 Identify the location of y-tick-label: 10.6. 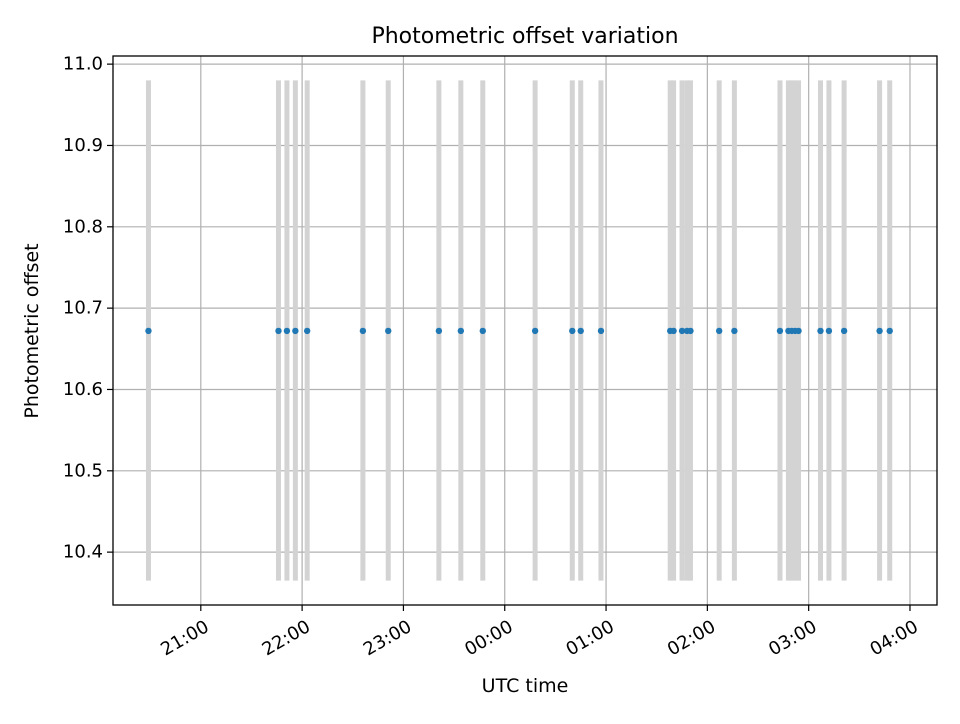
(83, 389).